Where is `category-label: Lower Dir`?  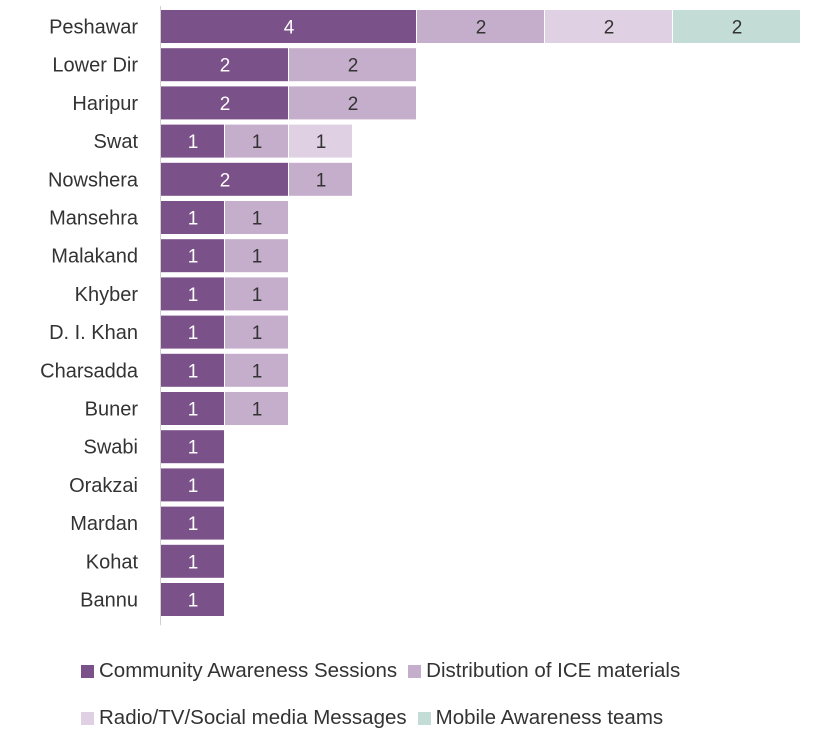
category-label: Lower Dir is located at coordinates (95, 66).